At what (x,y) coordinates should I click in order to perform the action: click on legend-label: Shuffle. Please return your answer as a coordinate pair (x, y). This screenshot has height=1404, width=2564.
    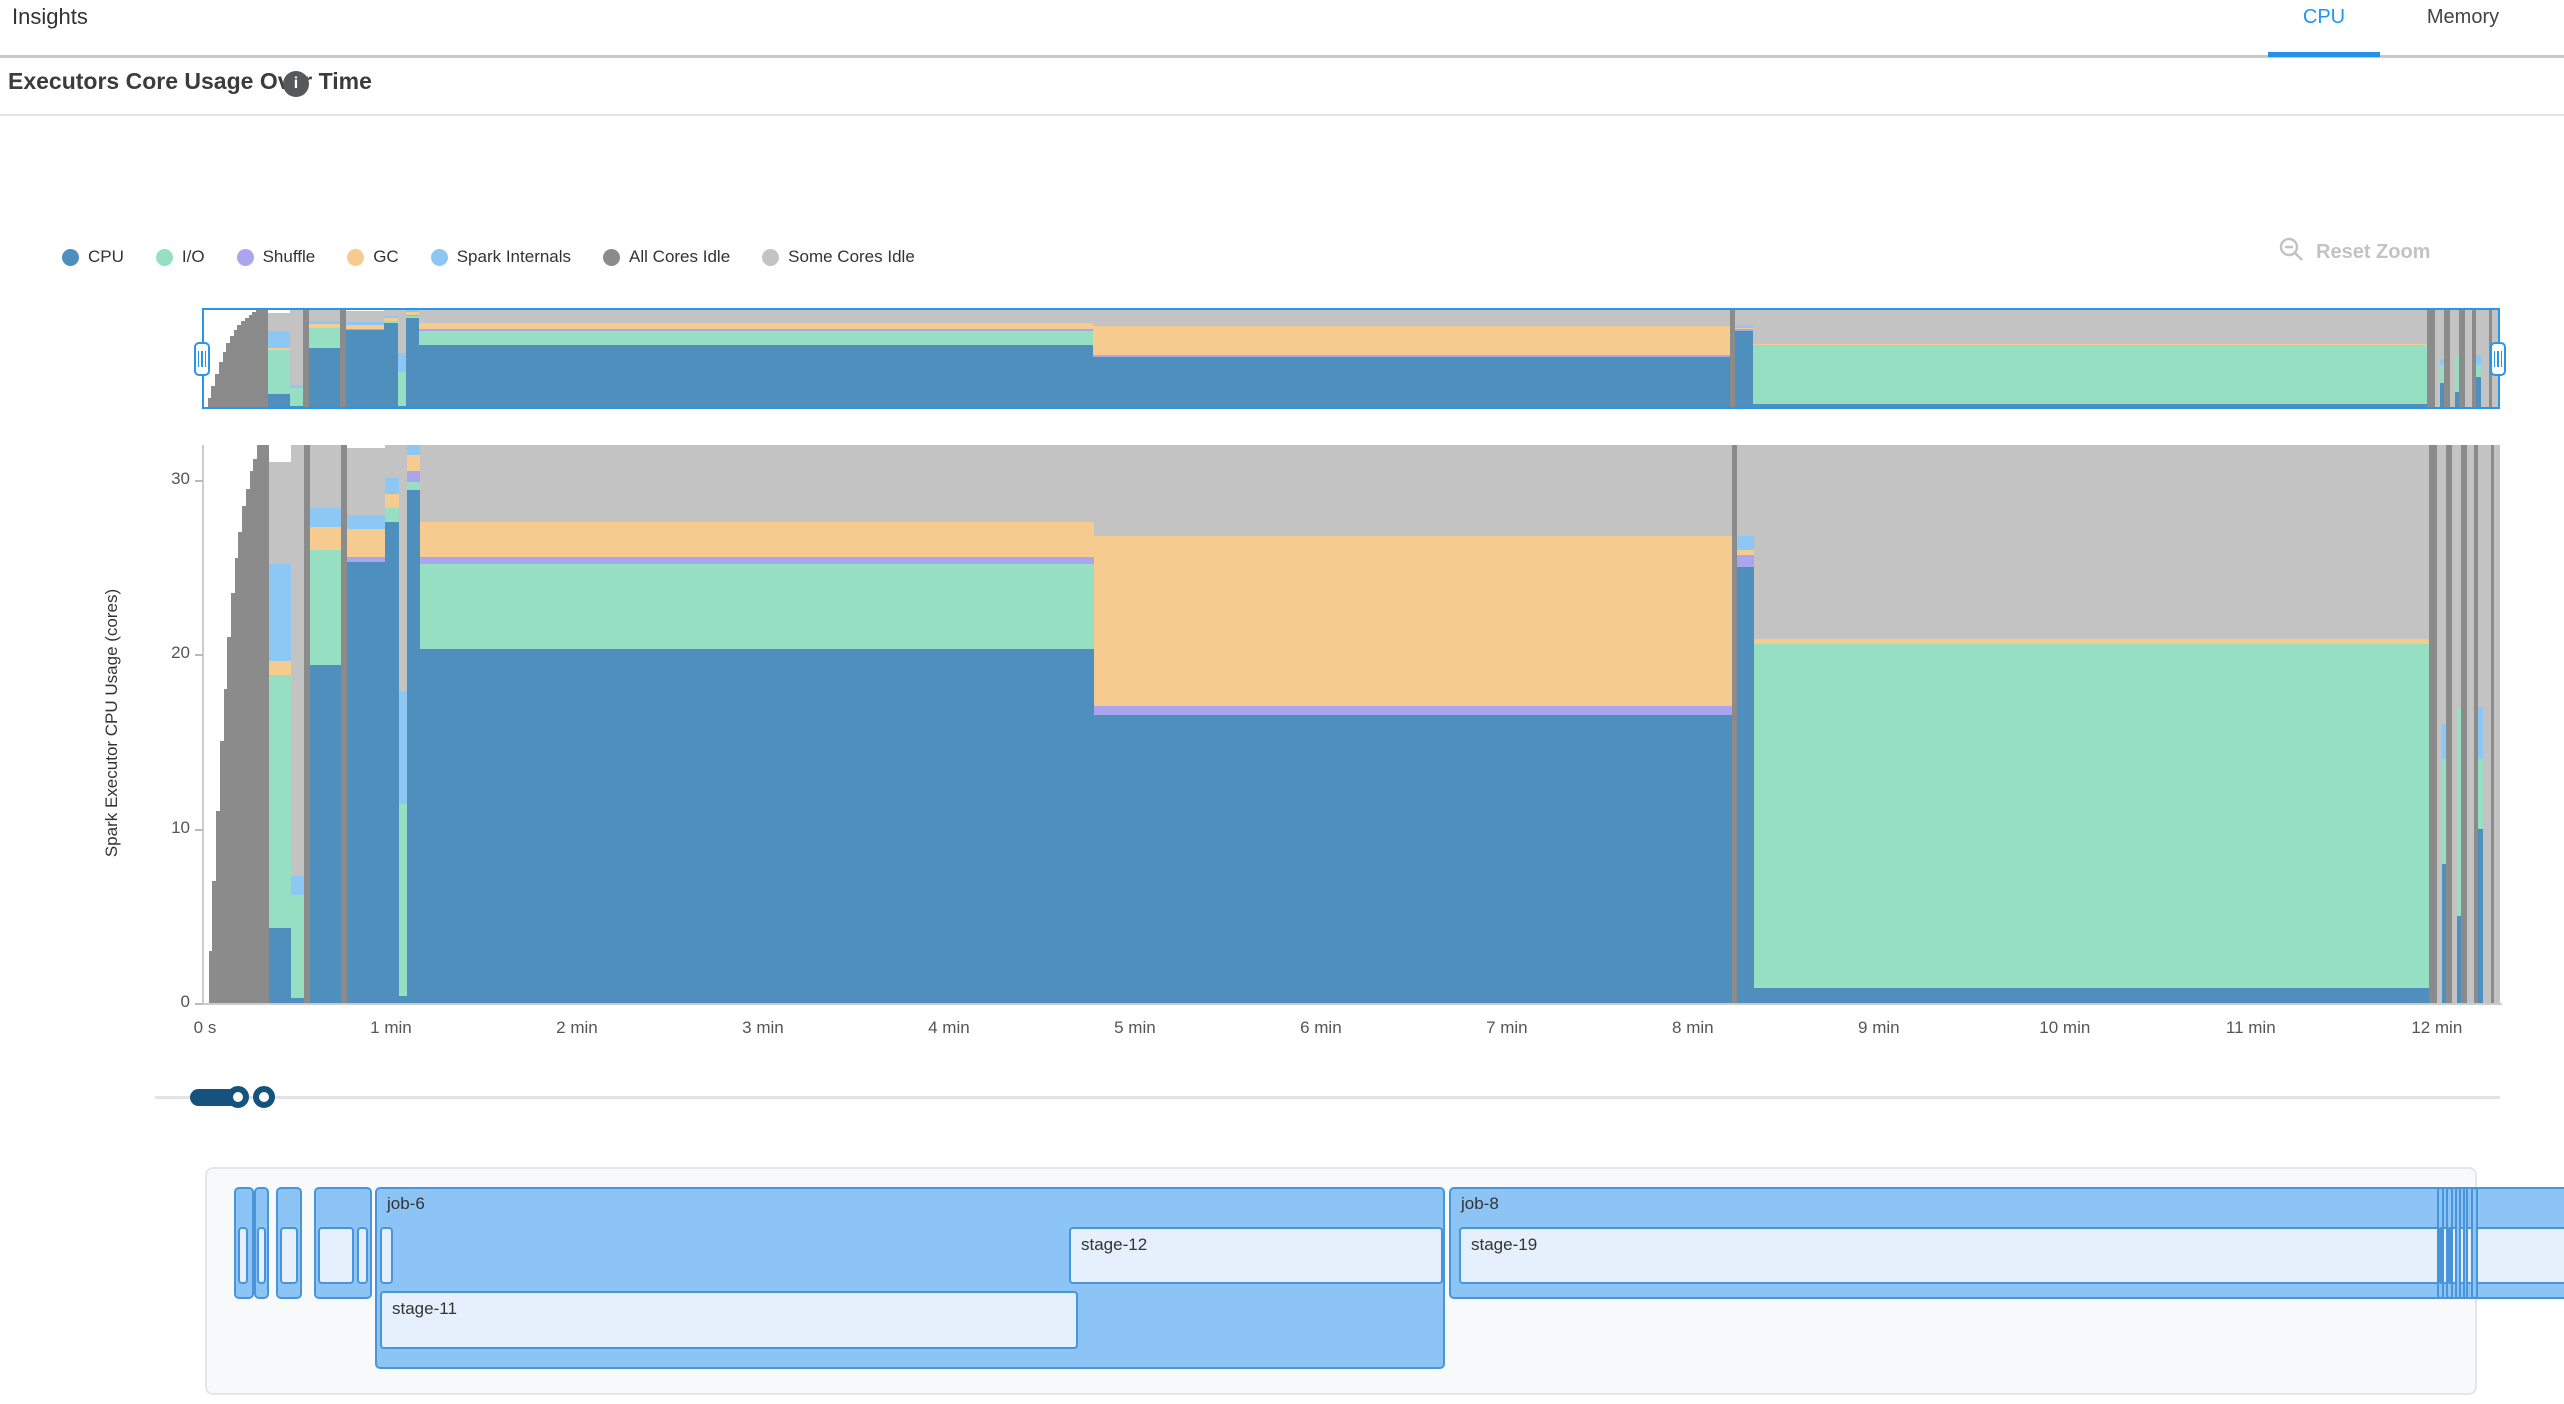
    Looking at the image, I should click on (289, 256).